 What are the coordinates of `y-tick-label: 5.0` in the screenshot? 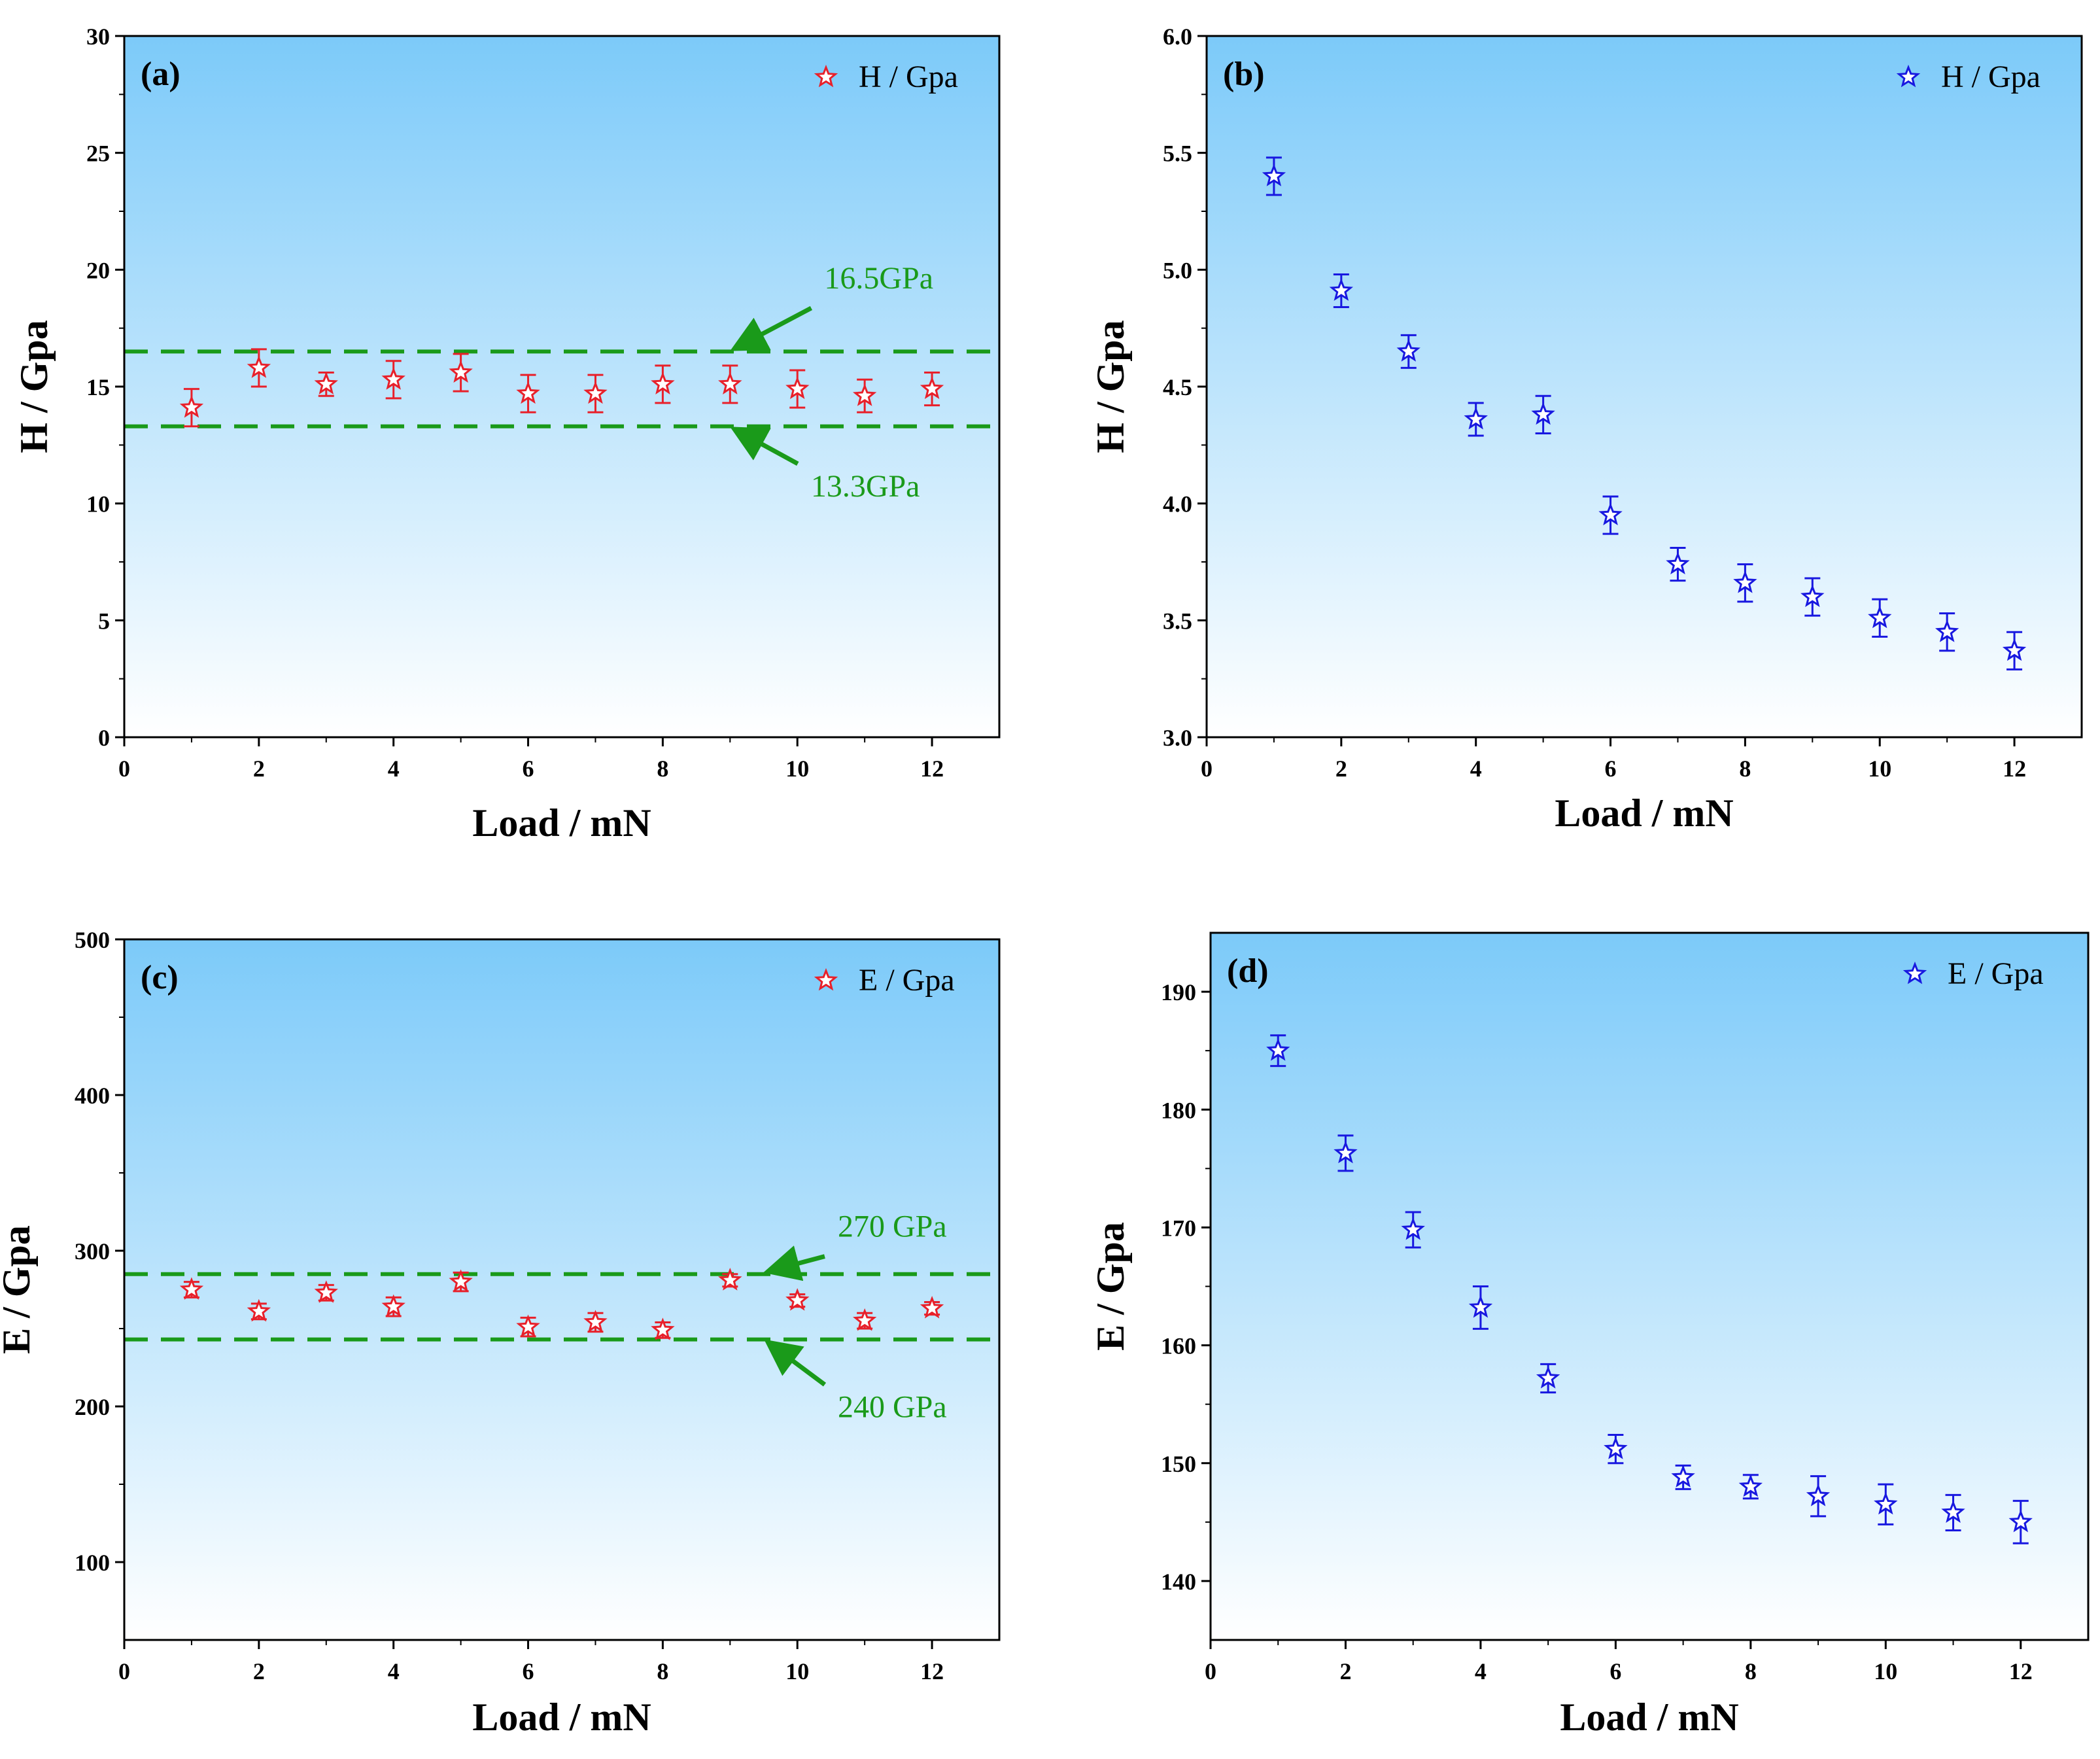 It's located at (1177, 270).